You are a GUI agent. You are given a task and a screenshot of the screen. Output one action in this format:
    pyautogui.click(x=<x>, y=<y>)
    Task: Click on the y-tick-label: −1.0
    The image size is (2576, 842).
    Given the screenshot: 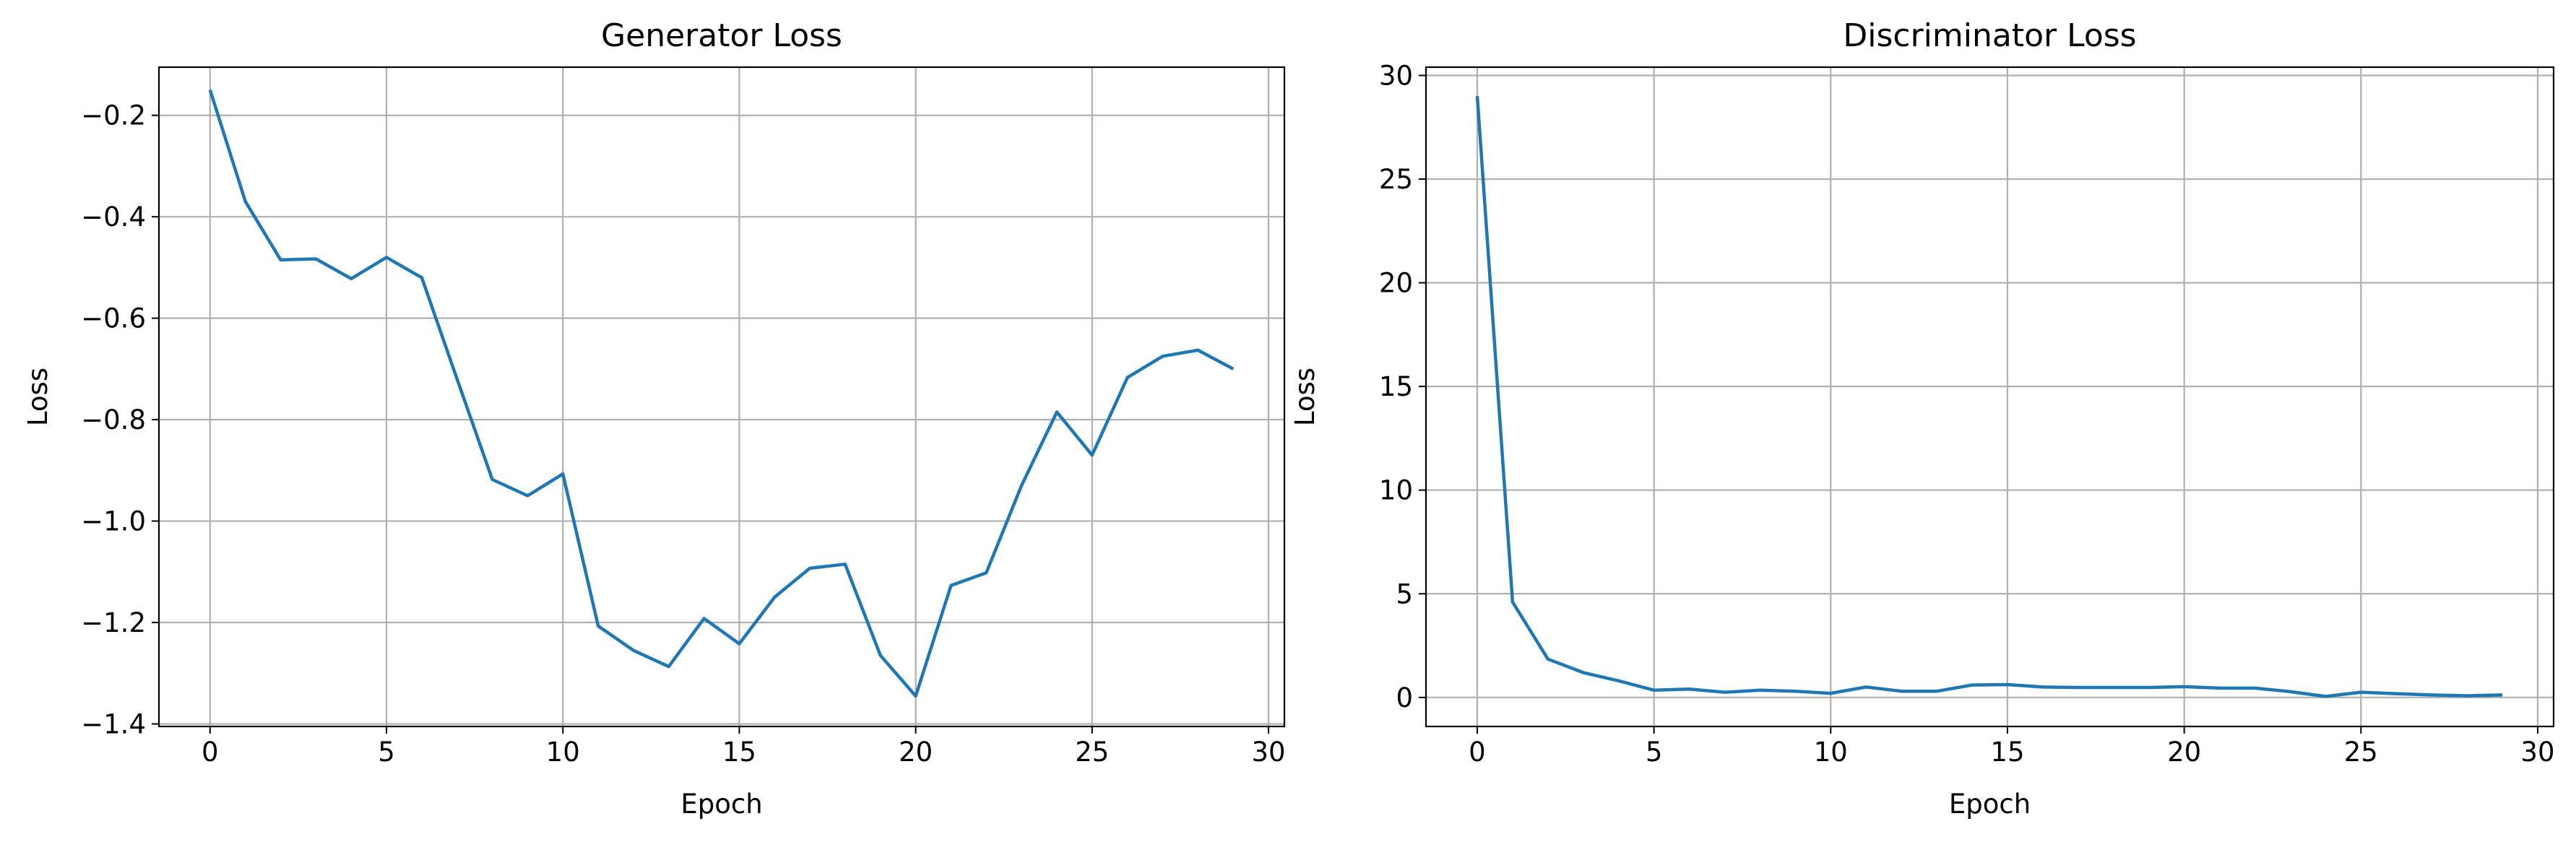 What is the action you would take?
    pyautogui.click(x=114, y=521)
    